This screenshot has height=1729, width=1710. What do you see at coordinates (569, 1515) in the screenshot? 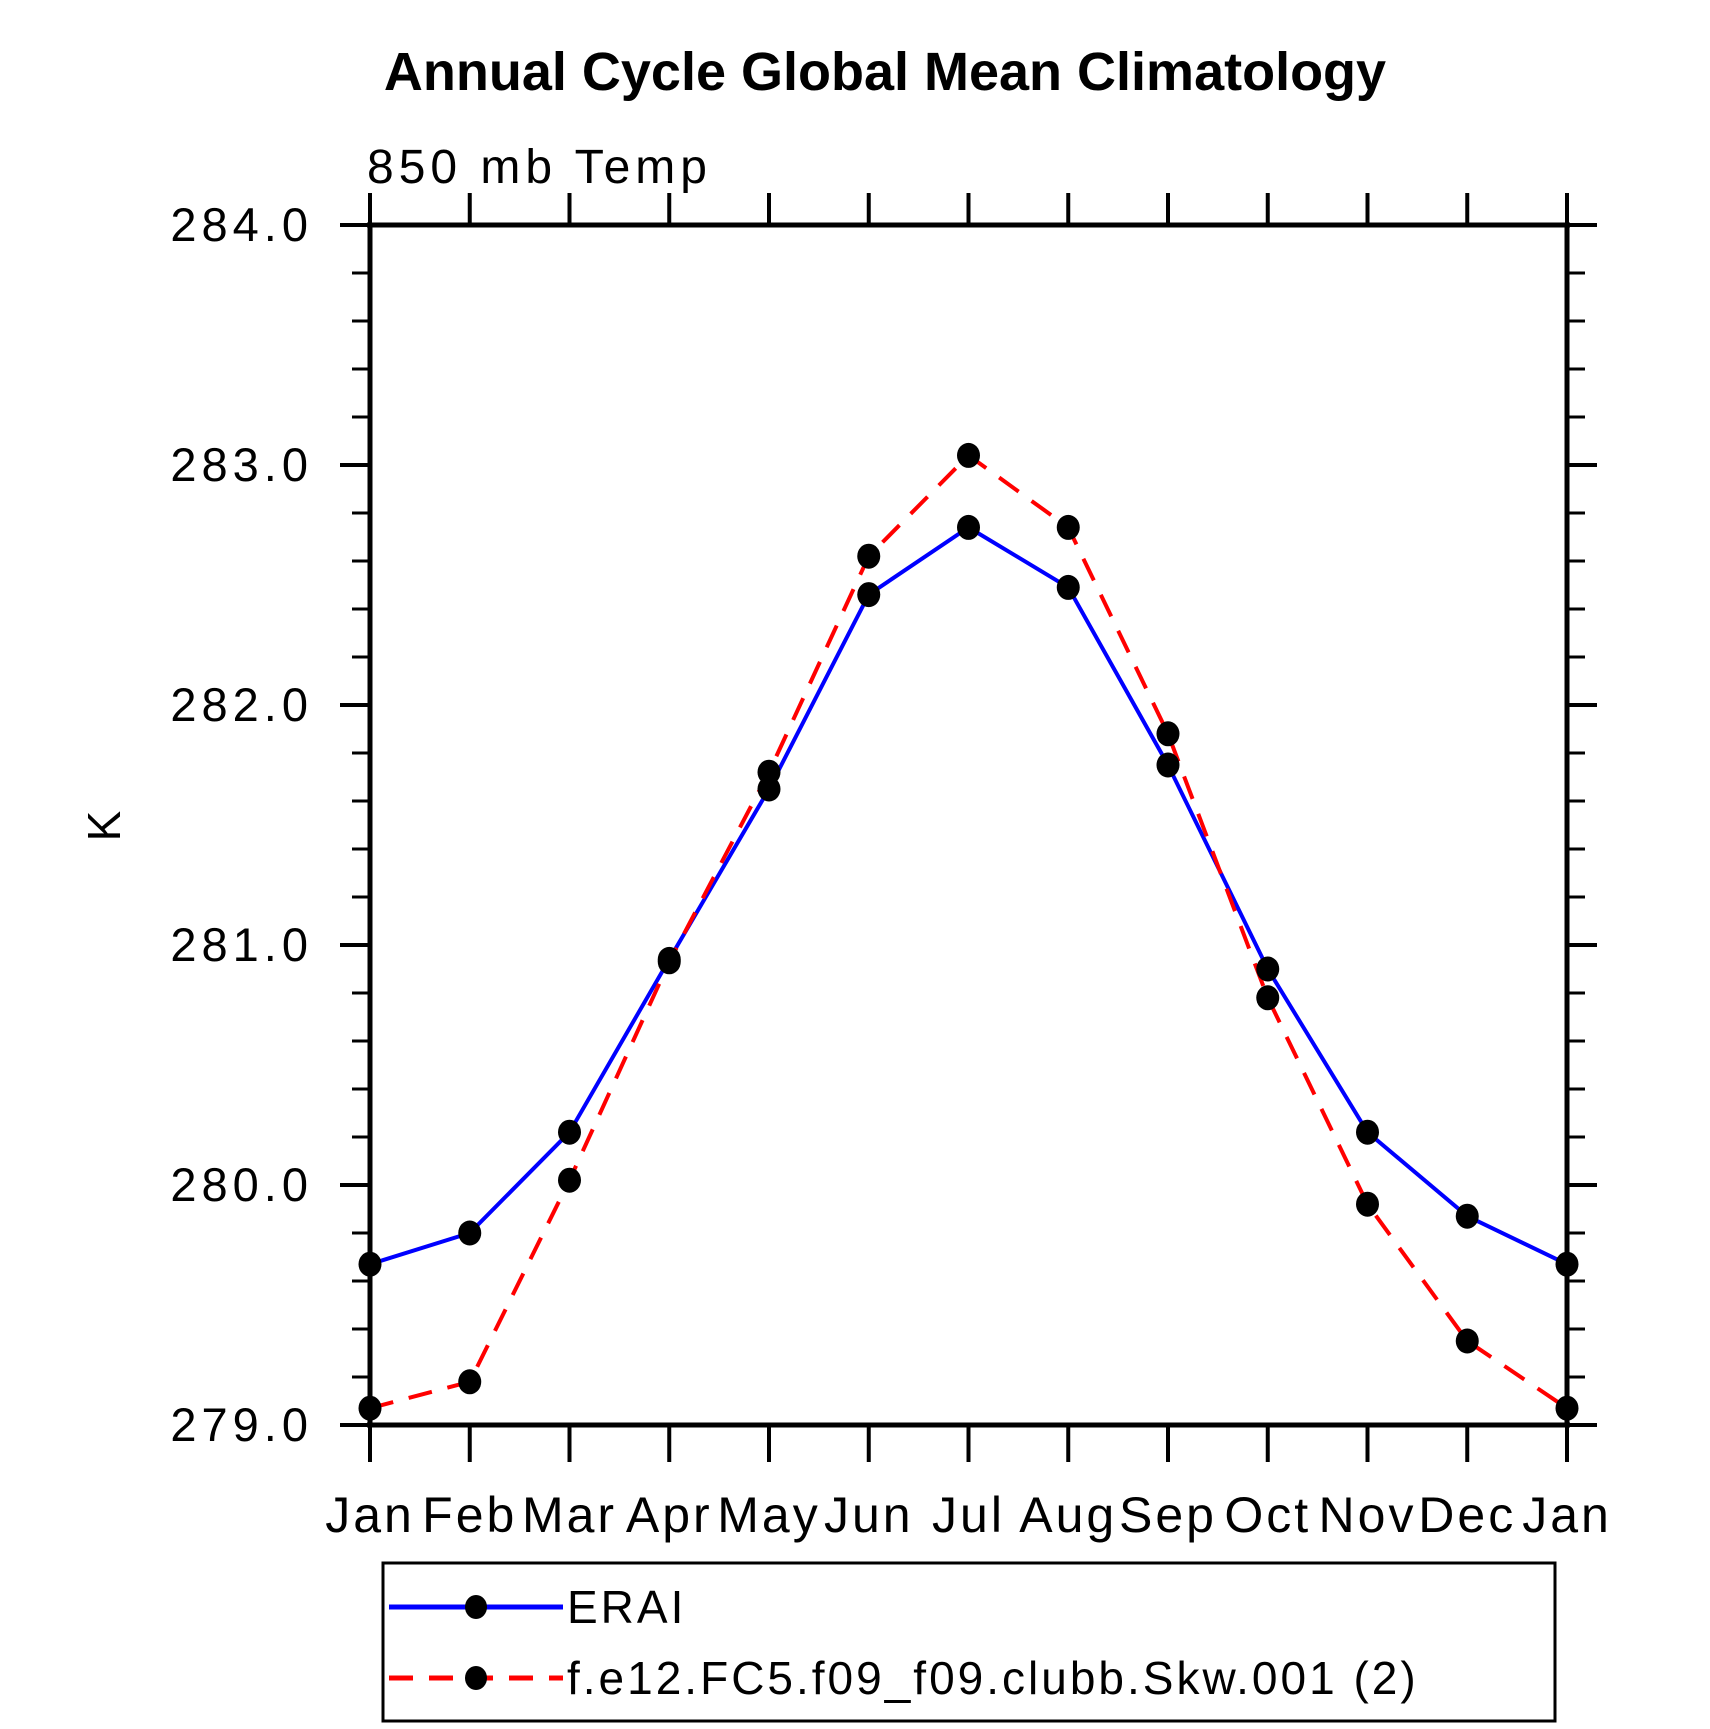
I see `x-axis-tick-label: Mar` at bounding box center [569, 1515].